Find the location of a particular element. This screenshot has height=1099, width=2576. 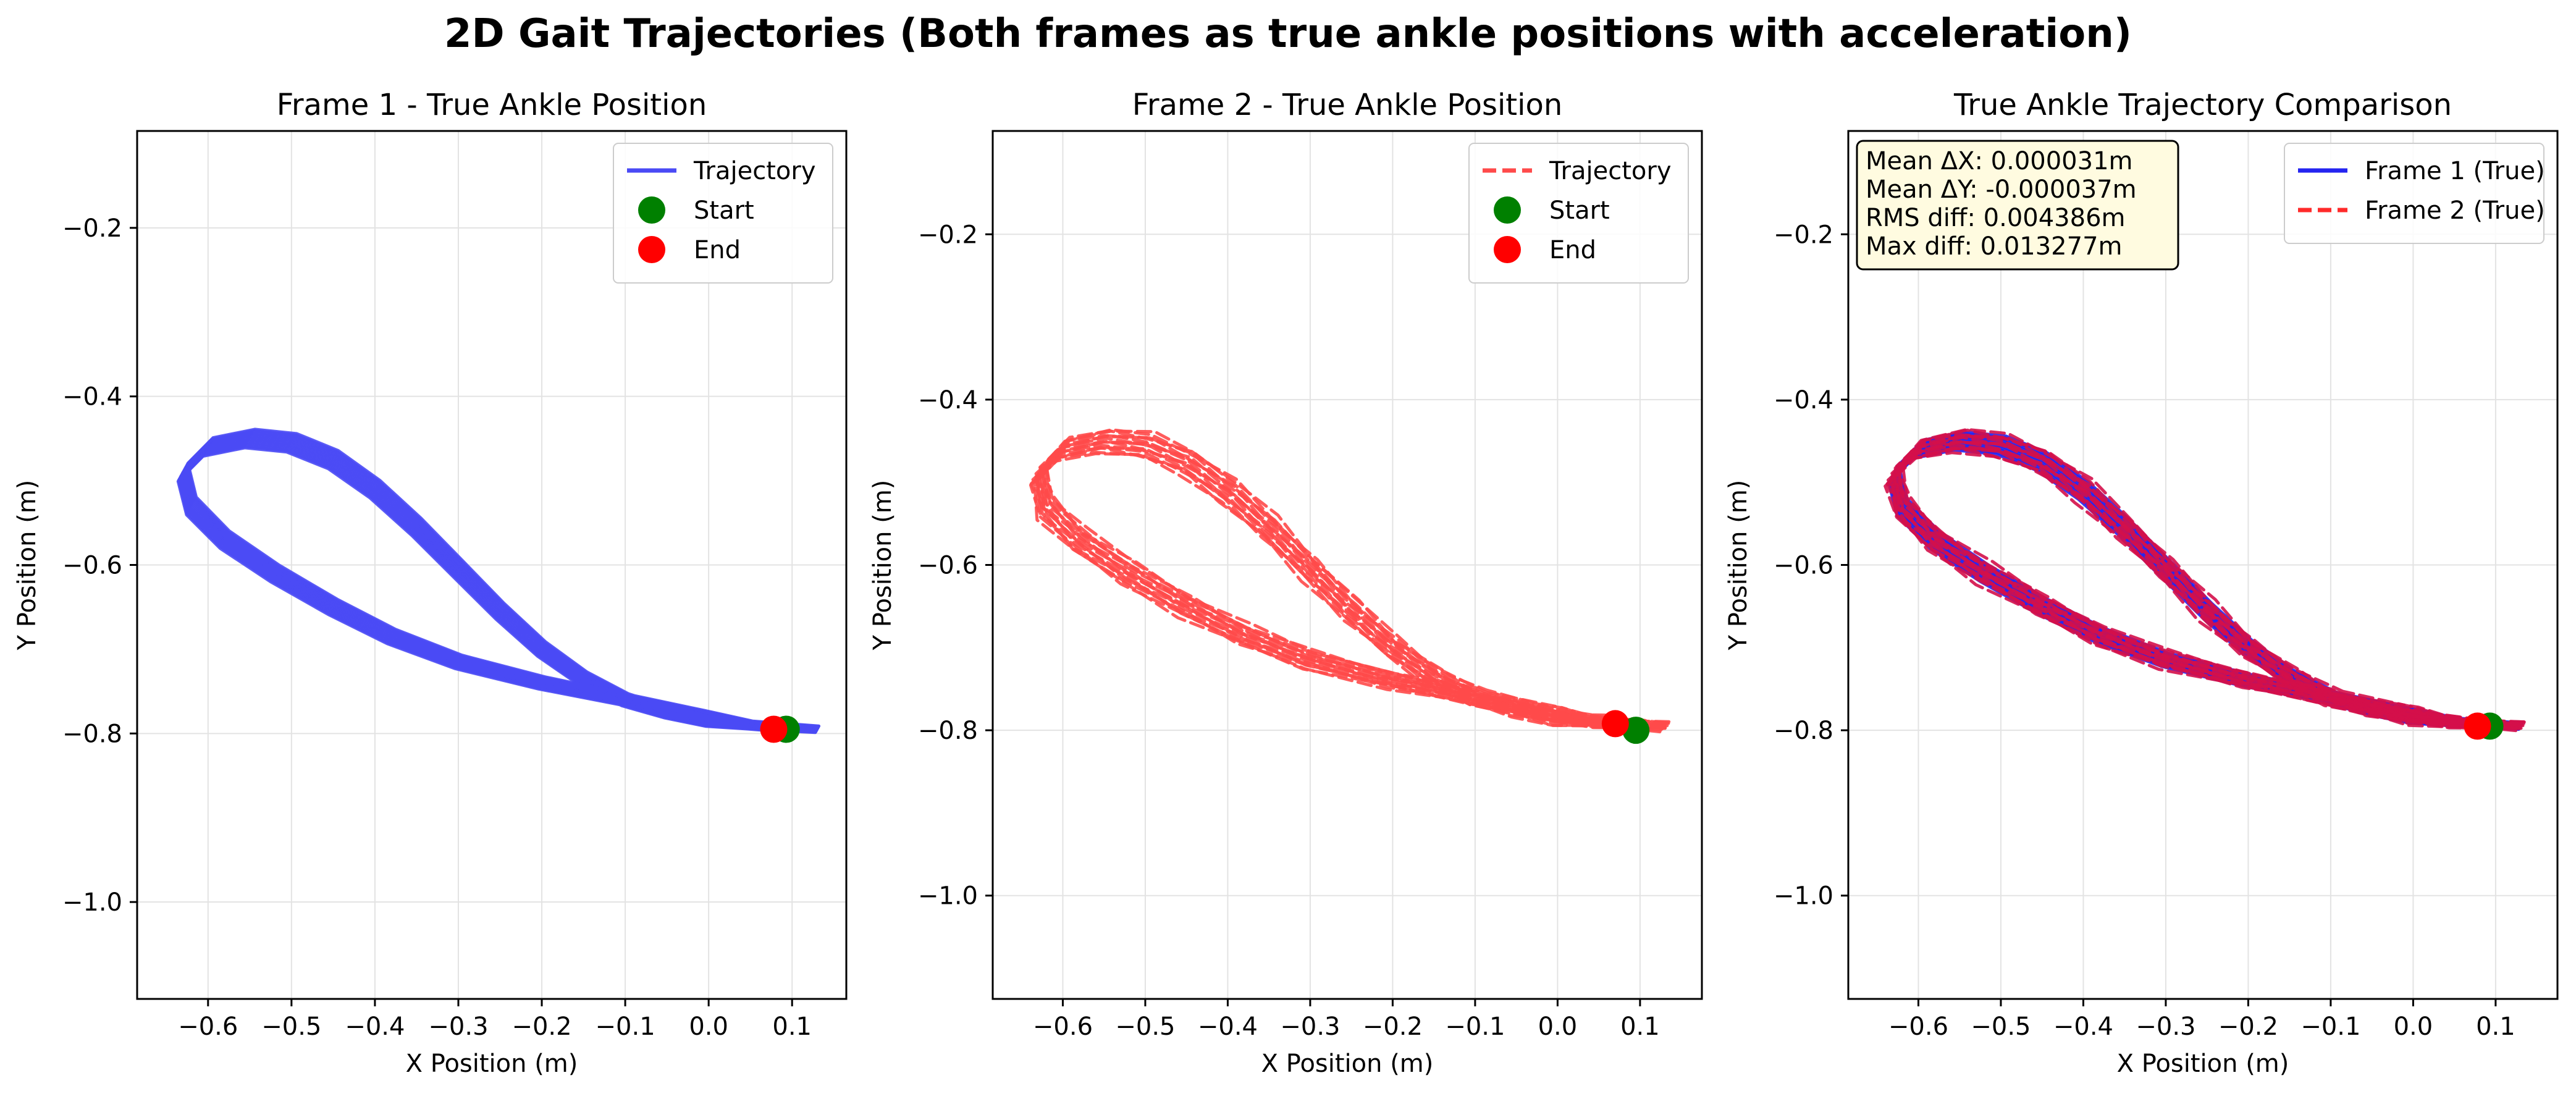

stats-line-2: RMS diff: 0.004386m is located at coordinates (1996, 218).